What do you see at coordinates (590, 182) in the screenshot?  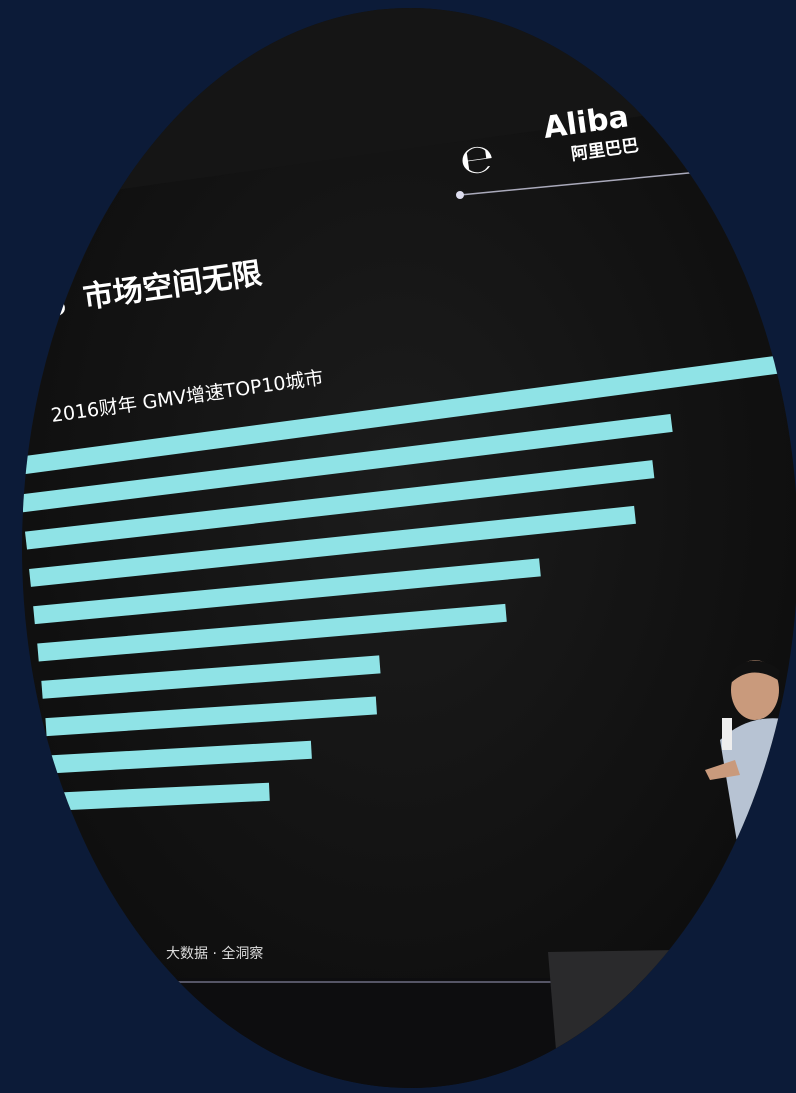 I see `logo-rule` at bounding box center [590, 182].